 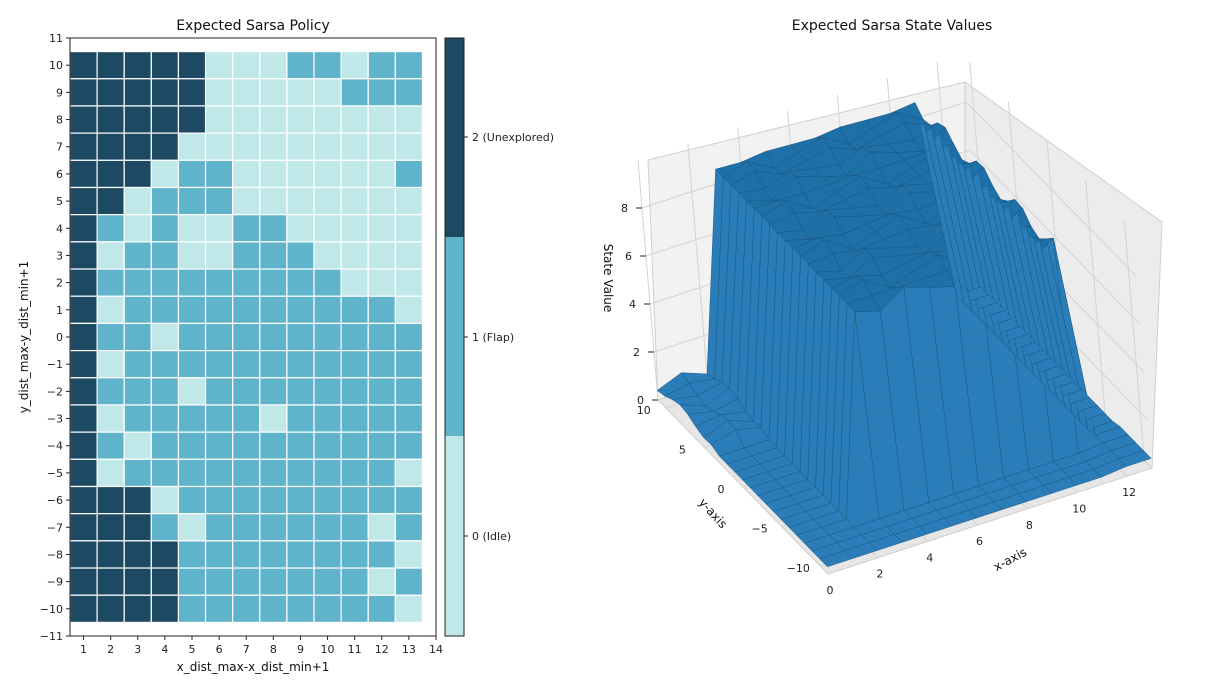 I want to click on heatmap-y-tick-label: 11, so click(x=56, y=38).